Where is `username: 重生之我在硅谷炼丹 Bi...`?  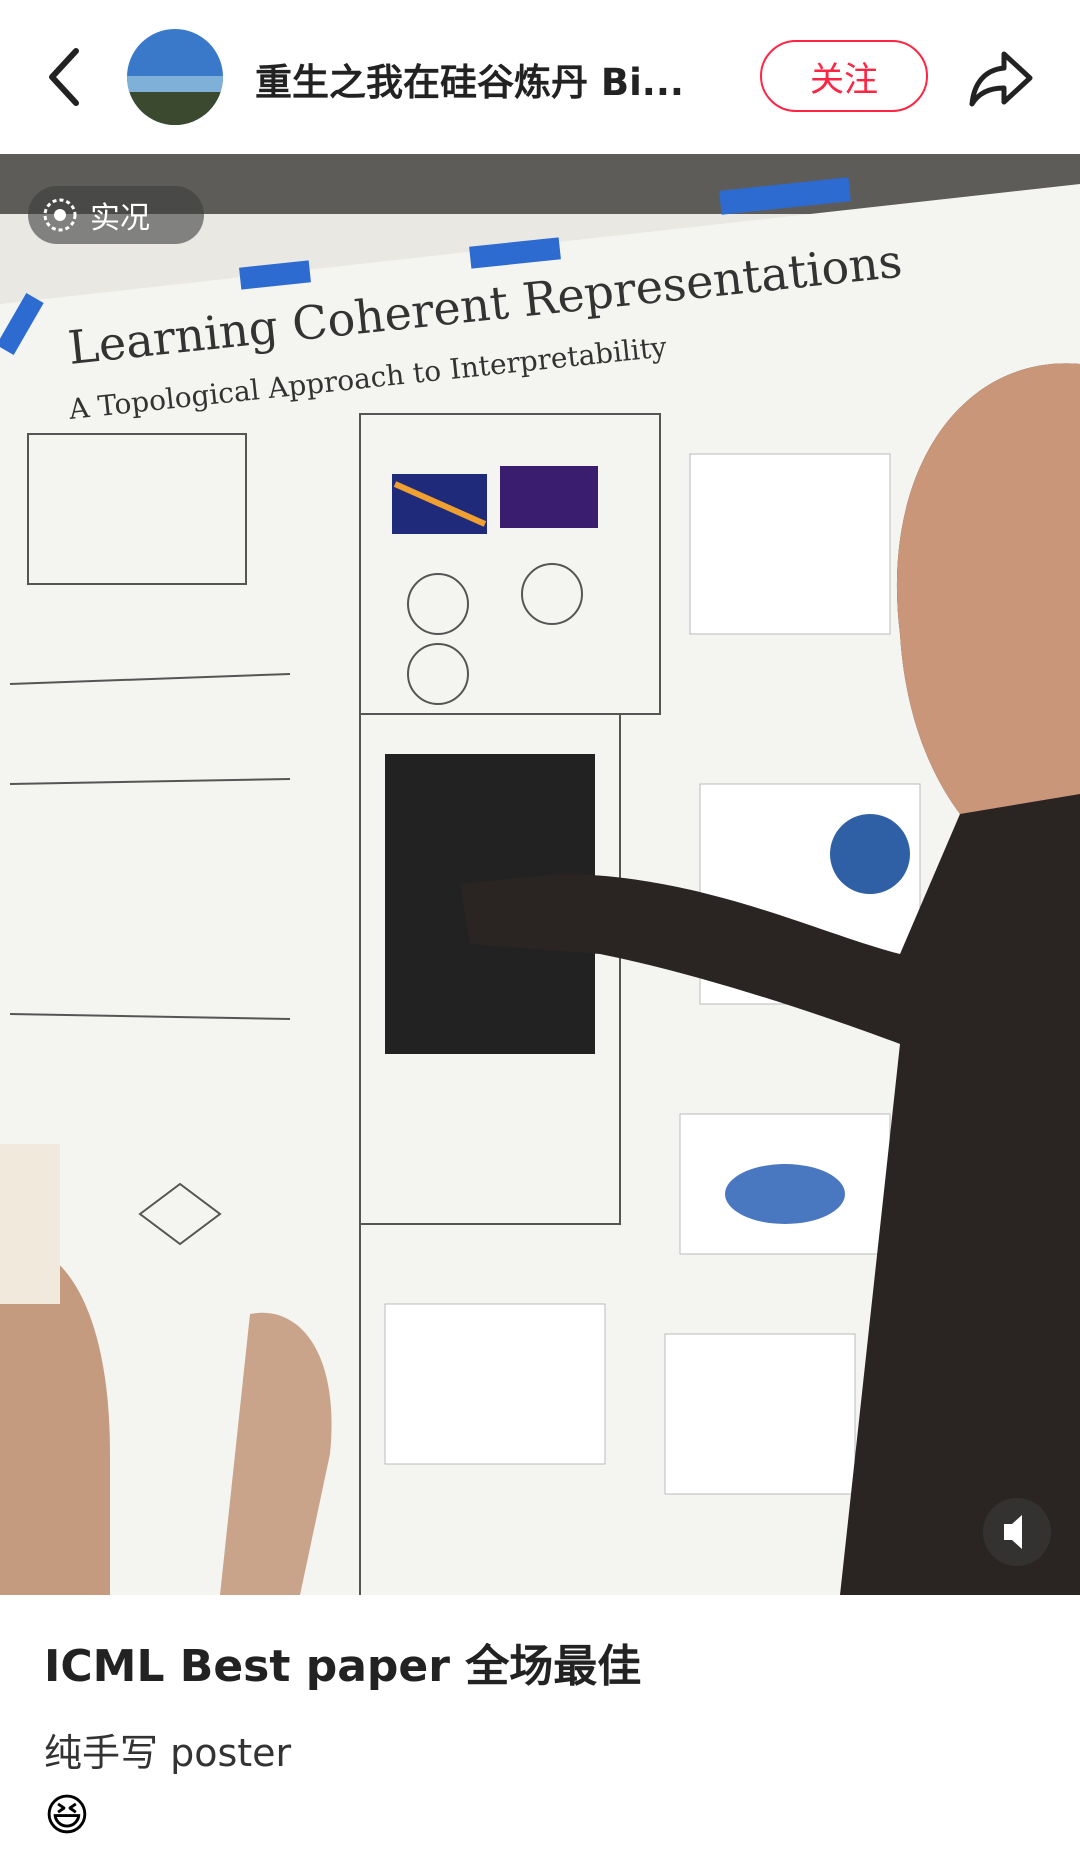
username: 重生之我在硅谷炼丹 Bi... is located at coordinates (469, 82).